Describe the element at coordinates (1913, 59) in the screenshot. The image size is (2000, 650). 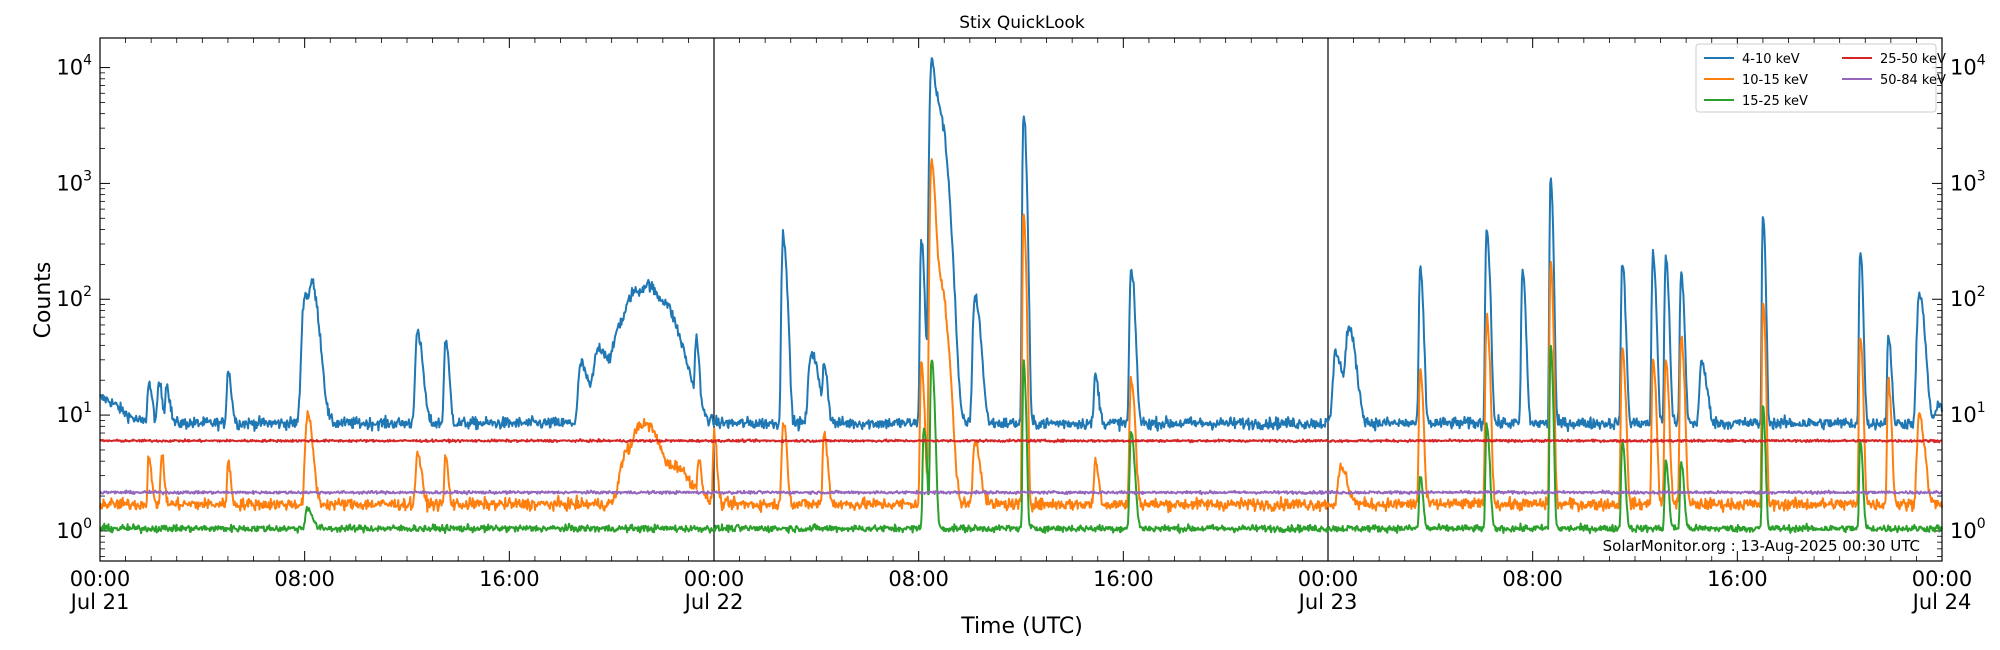
I see `legend-label: 25-50 keV` at that location.